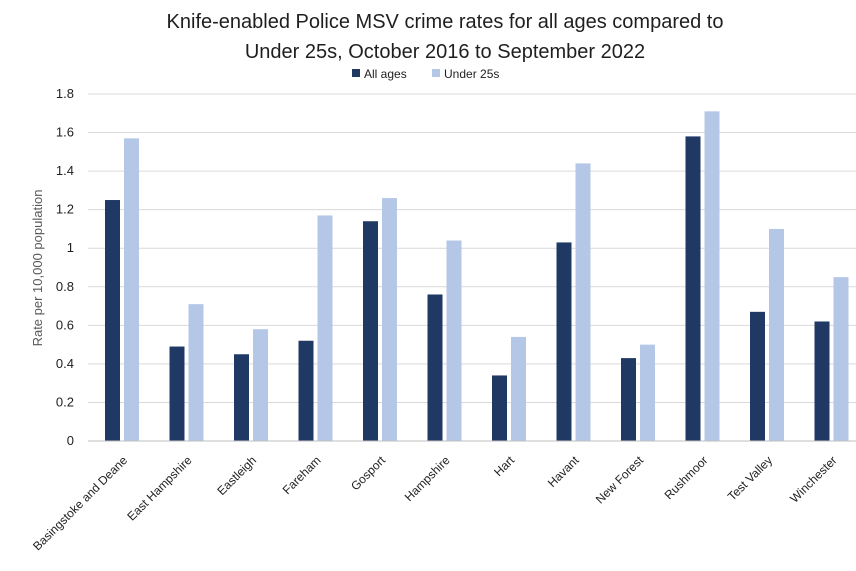 The width and height of the screenshot is (856, 571). Describe the element at coordinates (454, 340) in the screenshot. I see `bar-under-25s-hampshire` at that location.